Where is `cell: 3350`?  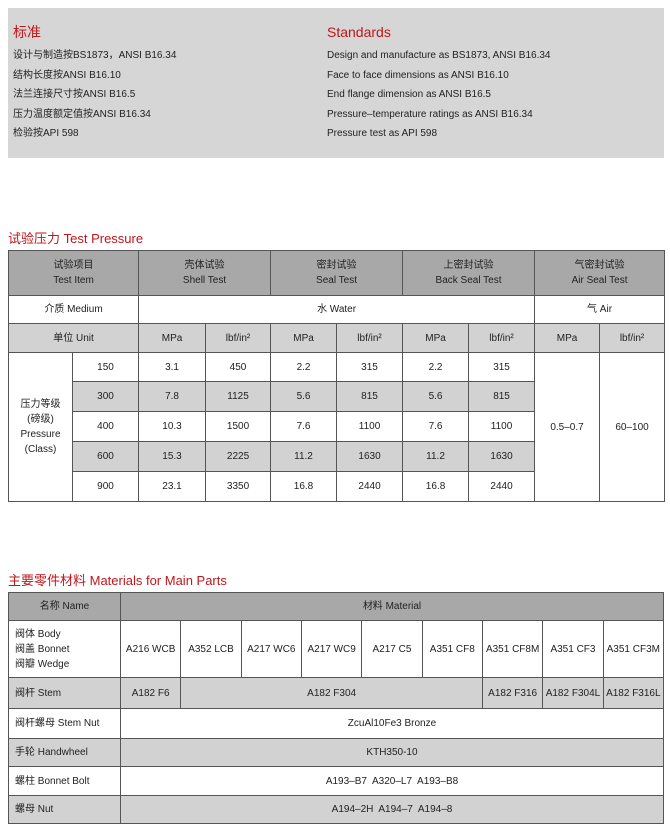
cell: 3350 is located at coordinates (238, 486).